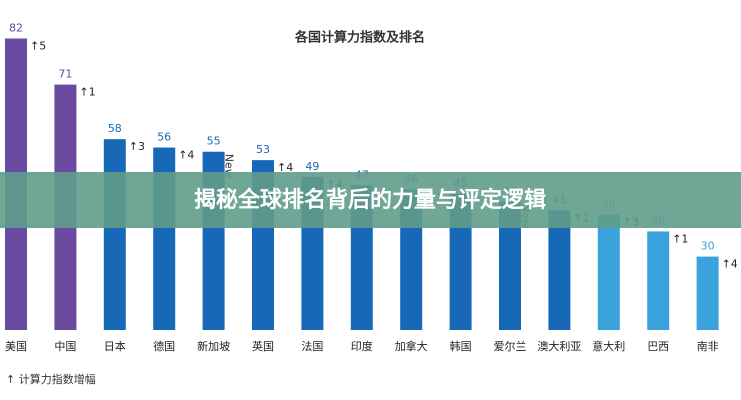 The height and width of the screenshot is (400, 741). I want to click on chart-title: 各国计算力指数及排名, so click(359, 38).